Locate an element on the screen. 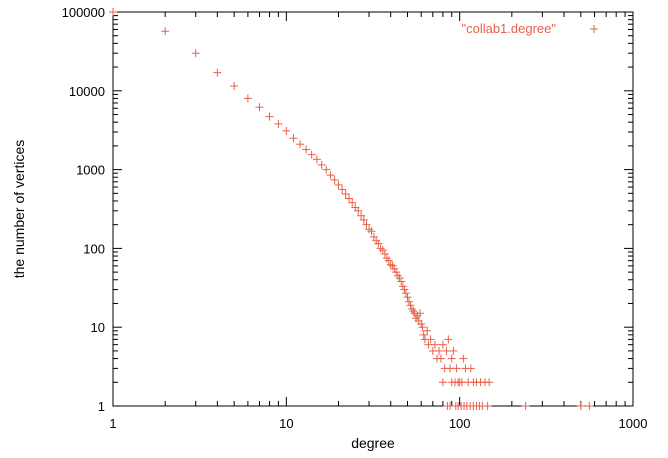 This screenshot has width=668, height=458. x-tick-label: 100 is located at coordinates (460, 423).